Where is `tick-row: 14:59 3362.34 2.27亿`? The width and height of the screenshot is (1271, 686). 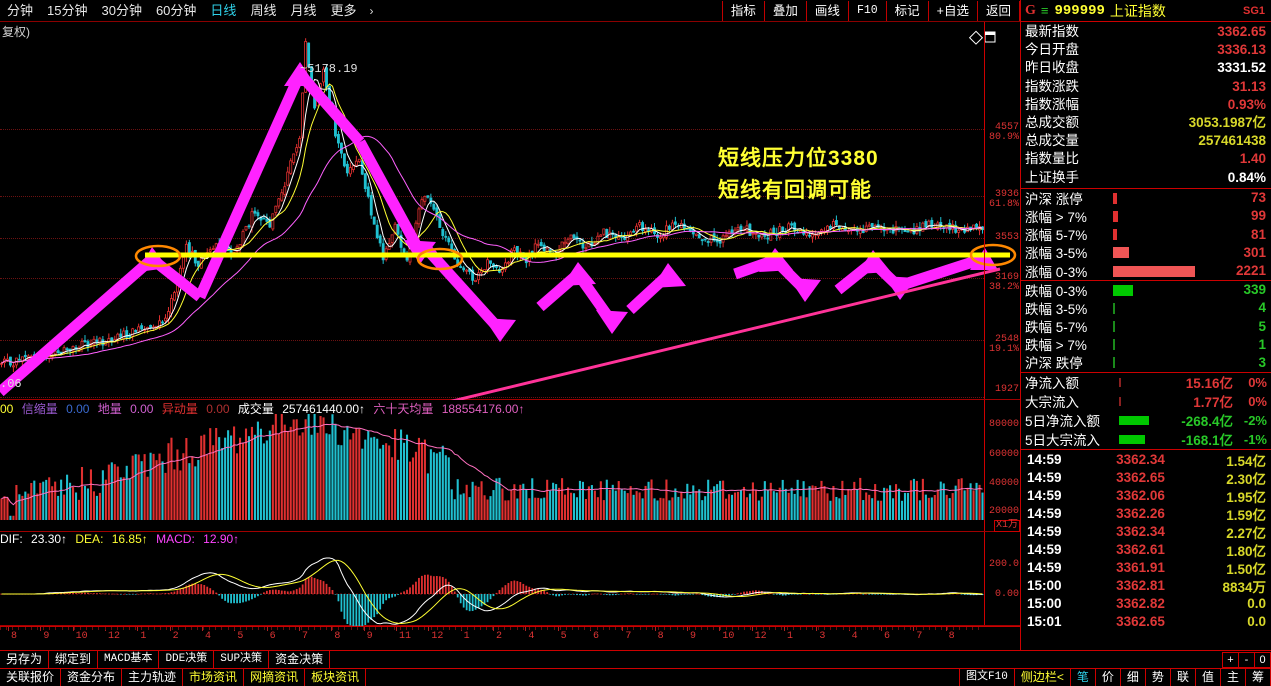 tick-row: 14:59 3362.34 2.27亿 is located at coordinates (1146, 532).